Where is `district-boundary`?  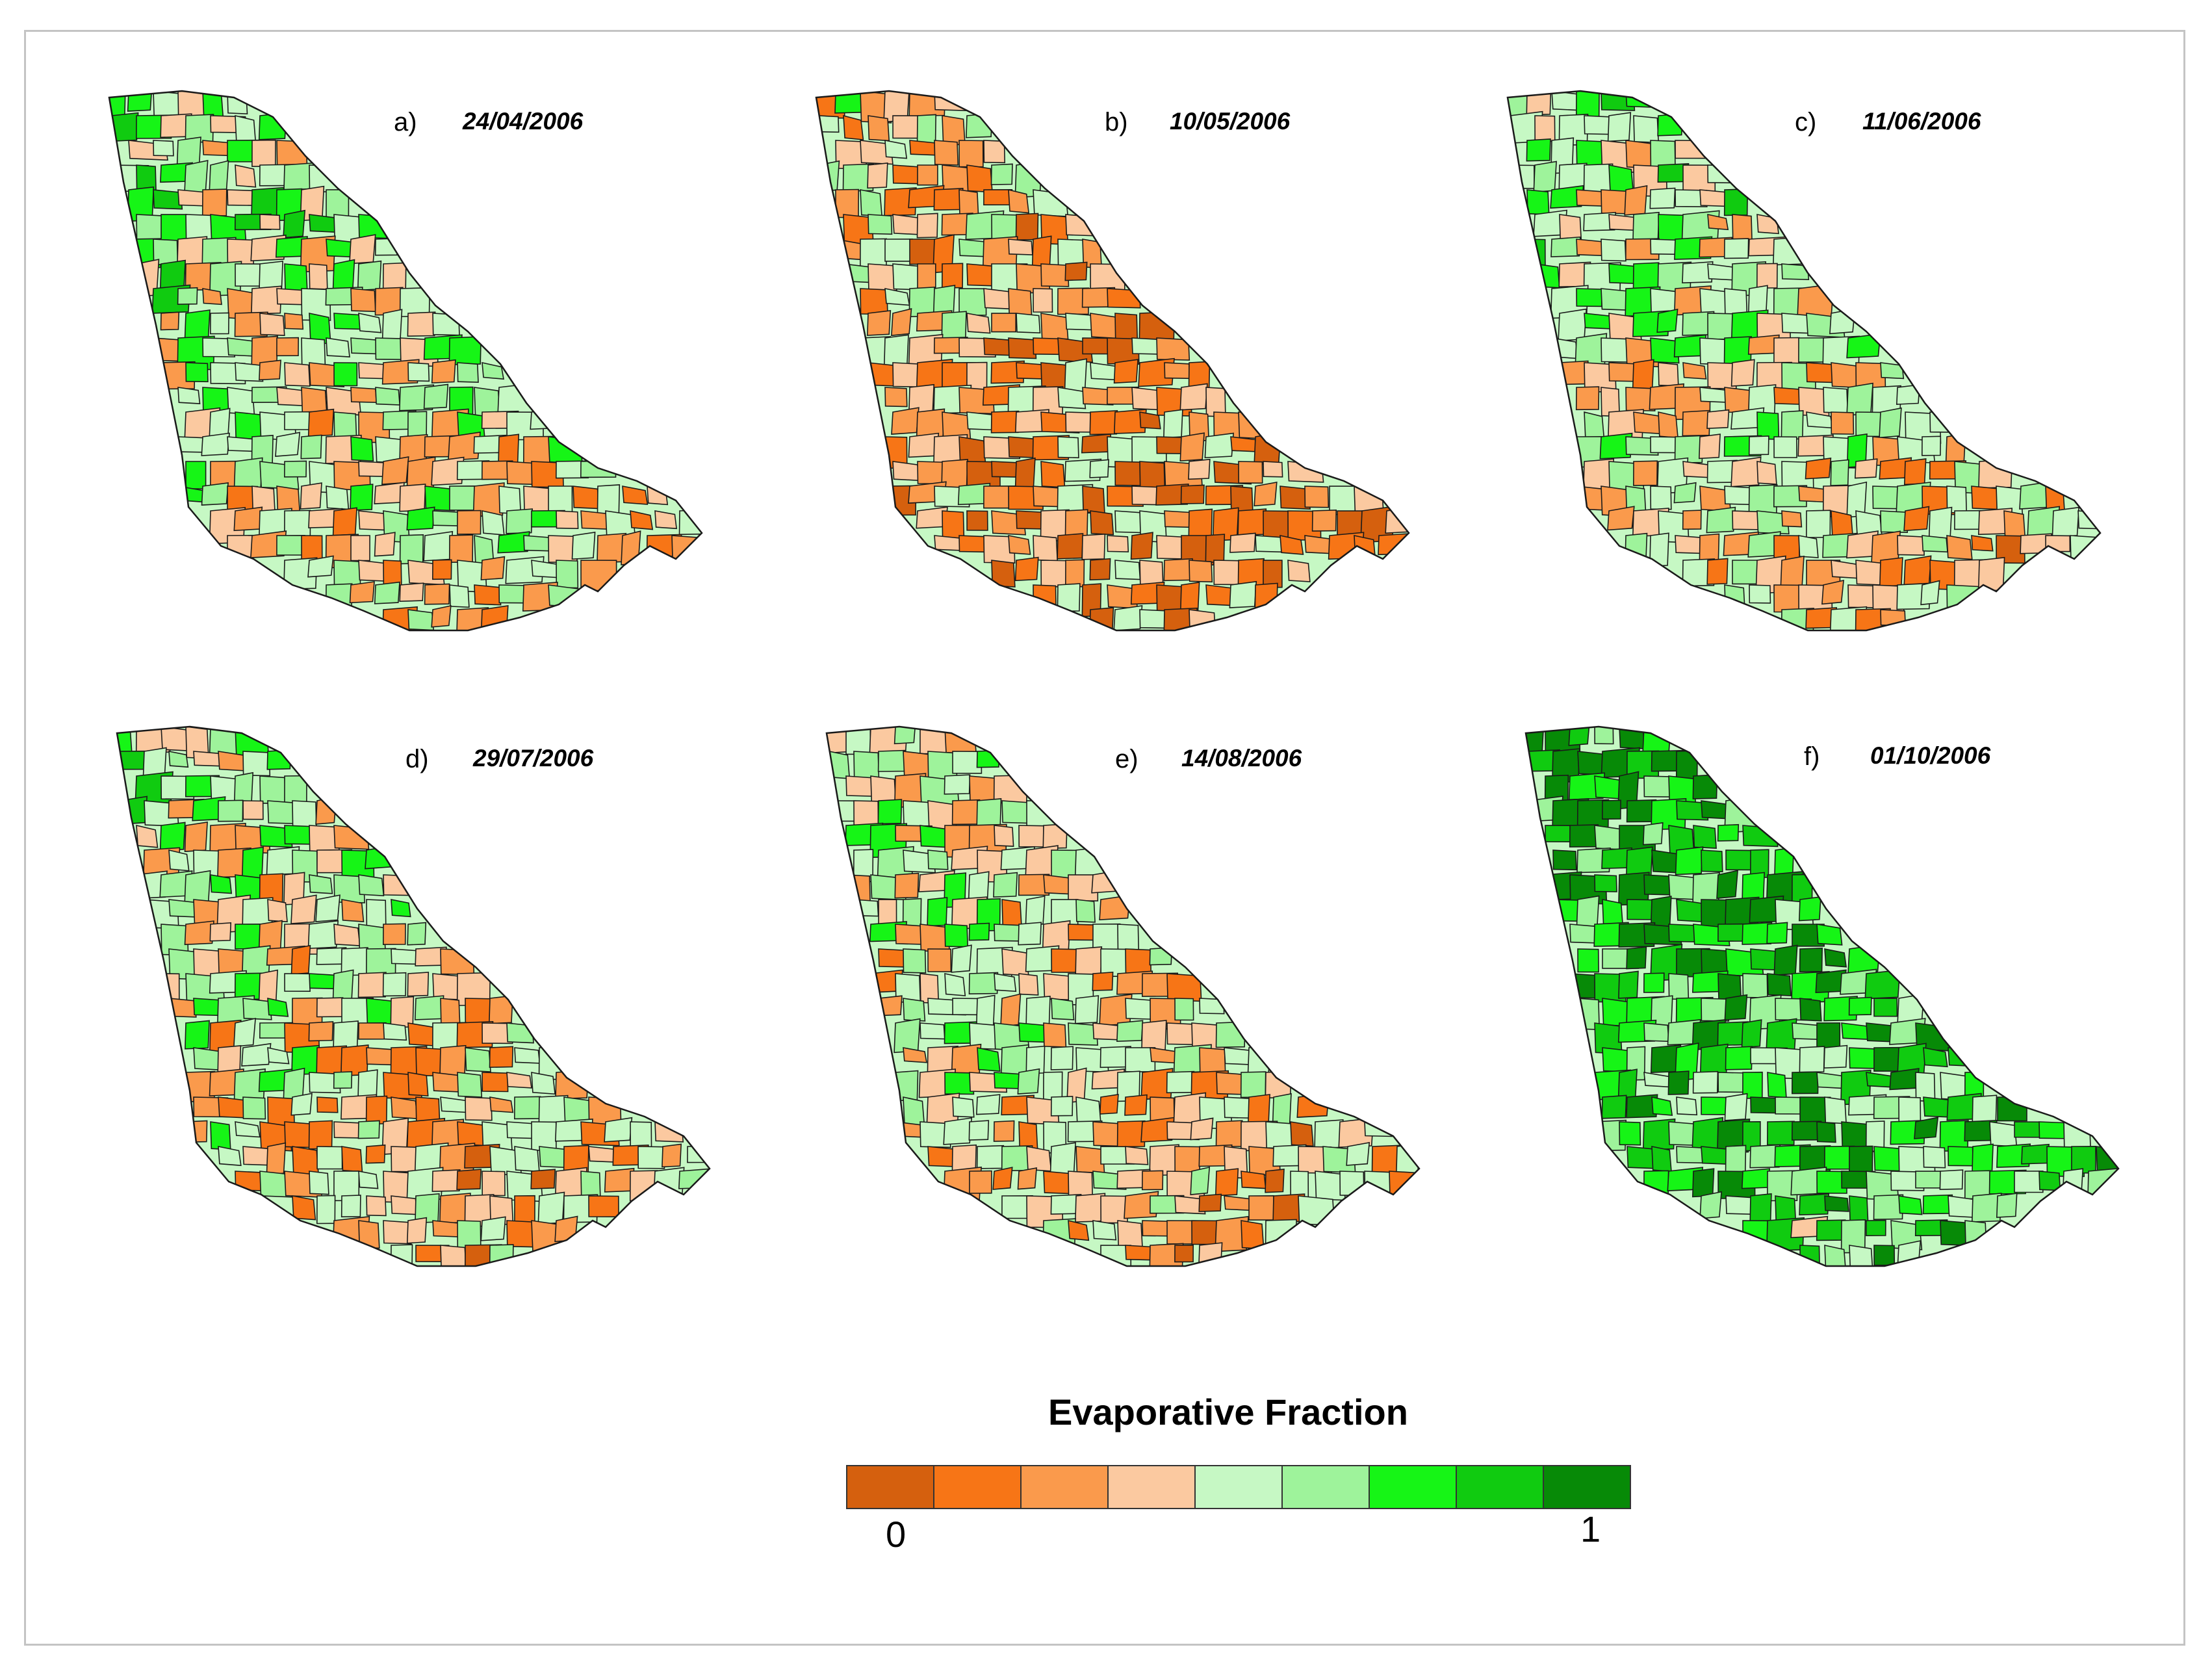 district-boundary is located at coordinates (1804, 361).